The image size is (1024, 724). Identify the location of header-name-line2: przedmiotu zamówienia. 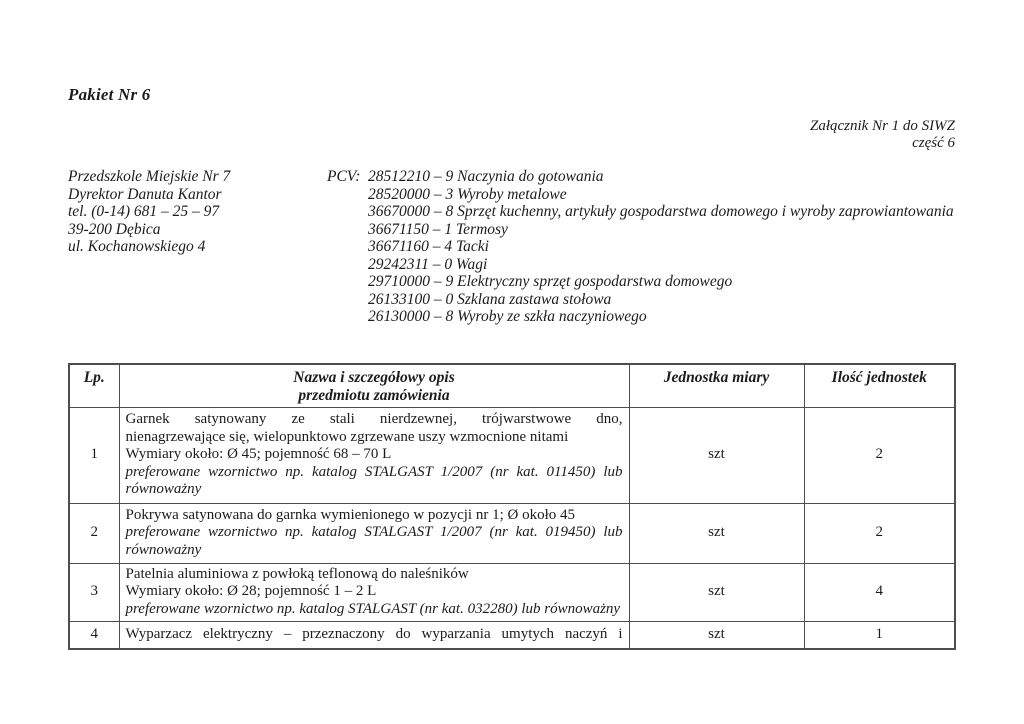
(374, 395).